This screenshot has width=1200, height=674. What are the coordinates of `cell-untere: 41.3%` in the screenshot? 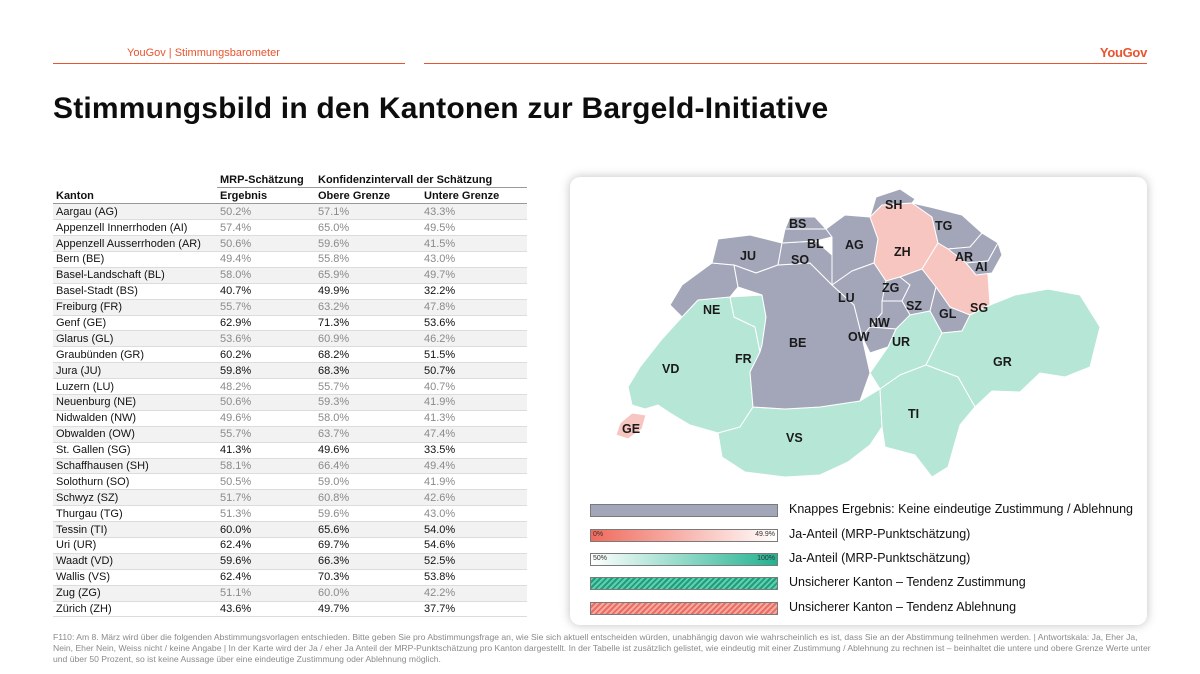 It's located at (474, 418).